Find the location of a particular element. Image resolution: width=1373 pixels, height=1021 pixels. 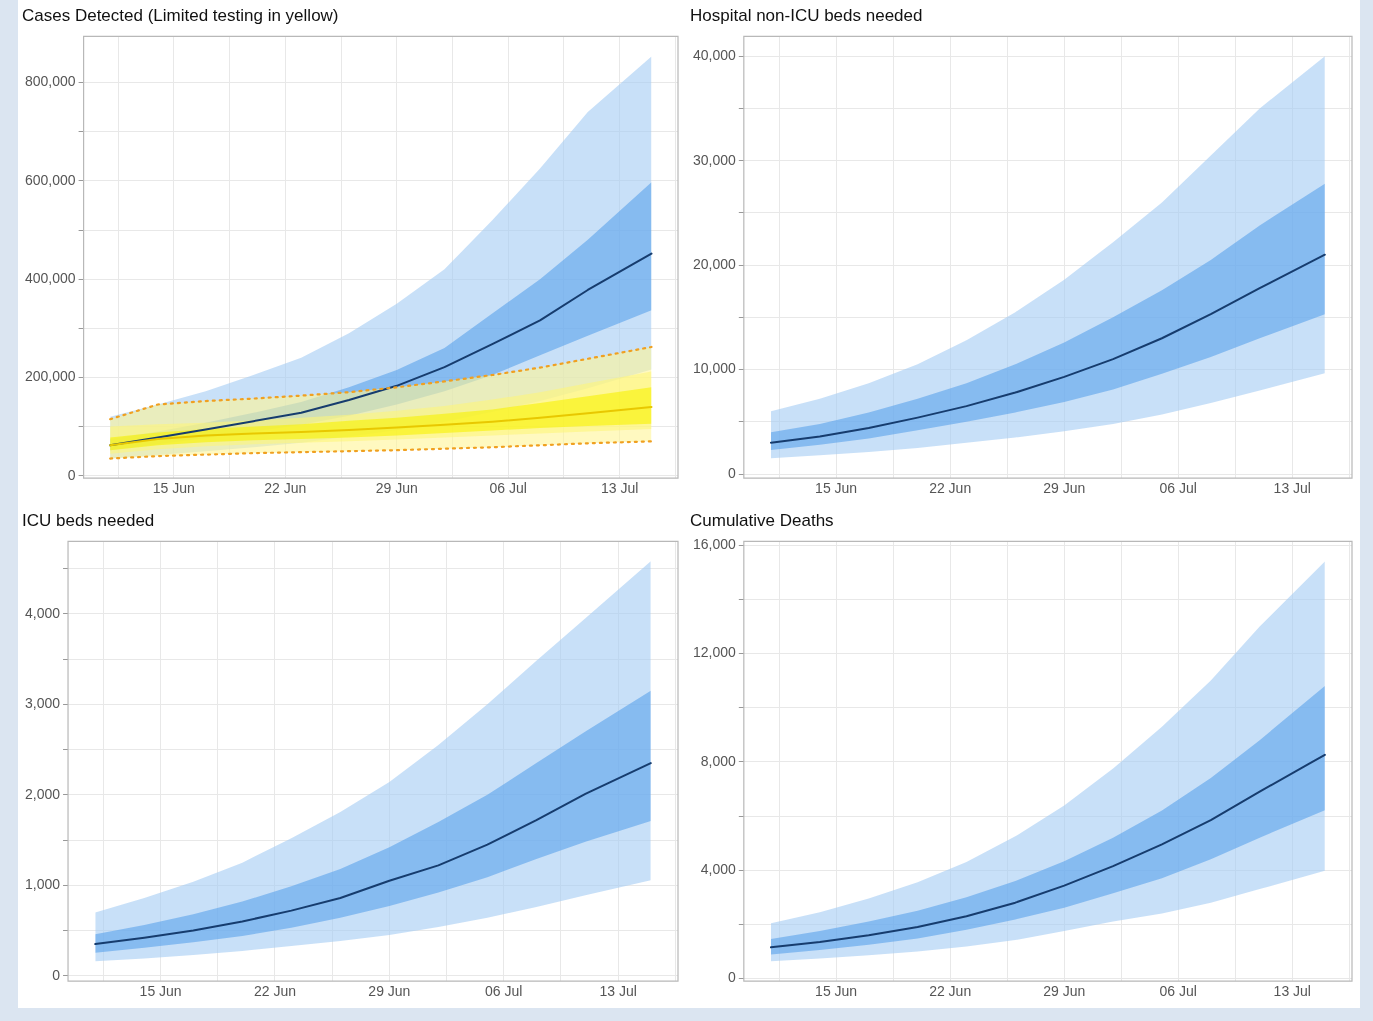

y-tick-label: 200,000 is located at coordinates (50, 376).